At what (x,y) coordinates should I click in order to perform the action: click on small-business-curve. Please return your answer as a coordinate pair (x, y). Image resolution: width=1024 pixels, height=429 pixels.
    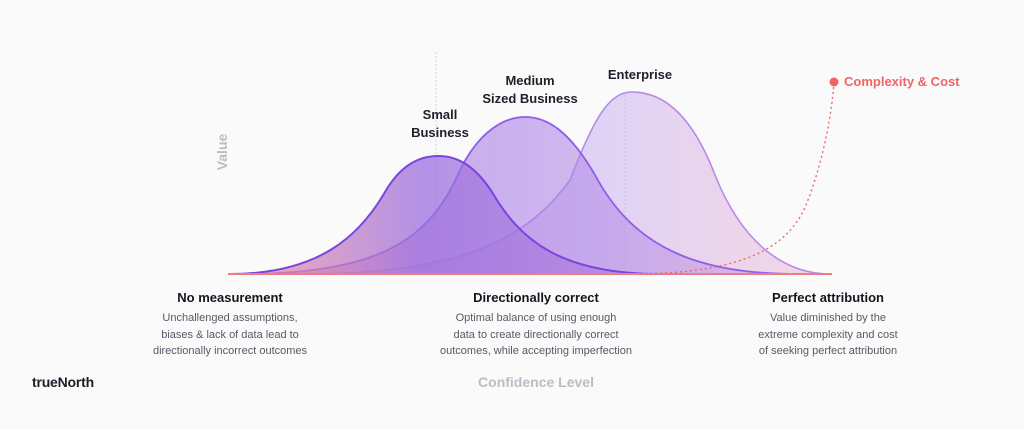
    Looking at the image, I should click on (445, 214).